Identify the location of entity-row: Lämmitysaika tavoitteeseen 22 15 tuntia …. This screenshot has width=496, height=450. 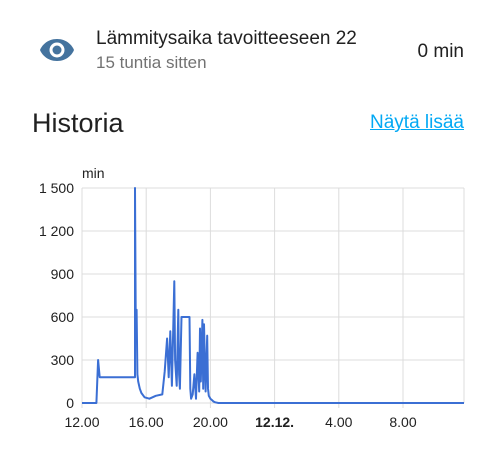
(248, 52).